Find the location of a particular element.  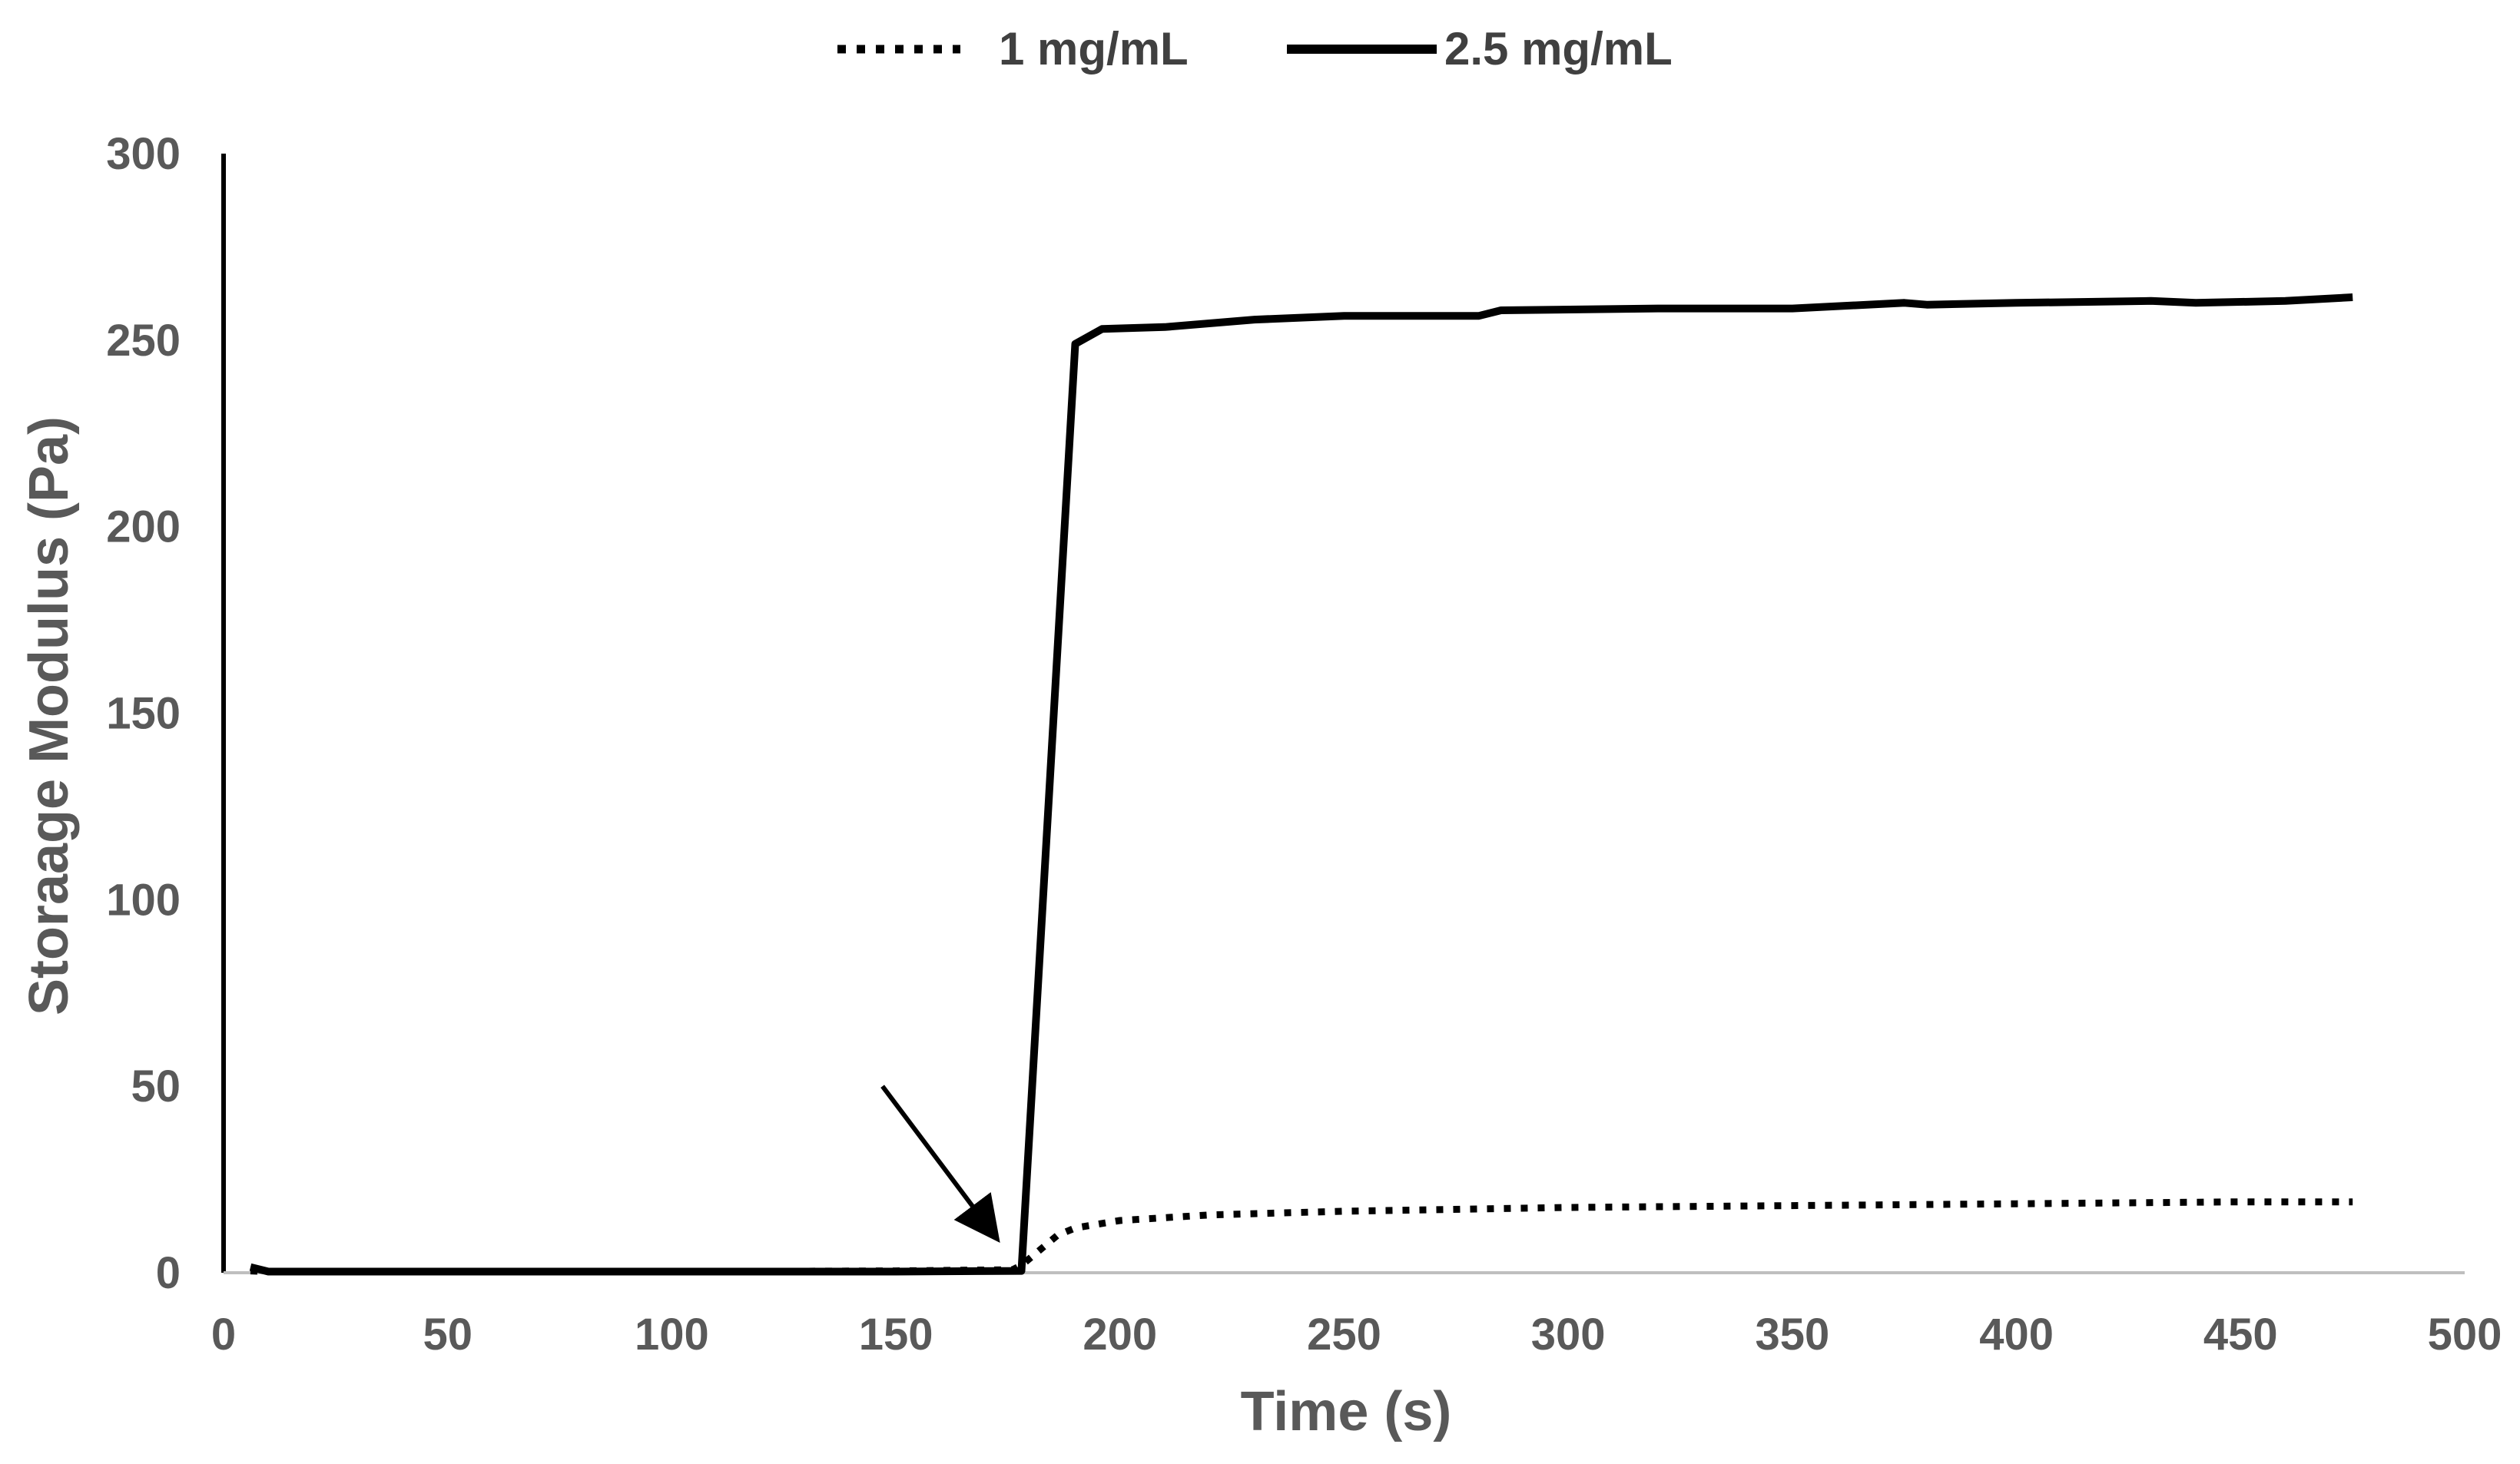

x-tick-label-350: 350 is located at coordinates (1793, 1335).